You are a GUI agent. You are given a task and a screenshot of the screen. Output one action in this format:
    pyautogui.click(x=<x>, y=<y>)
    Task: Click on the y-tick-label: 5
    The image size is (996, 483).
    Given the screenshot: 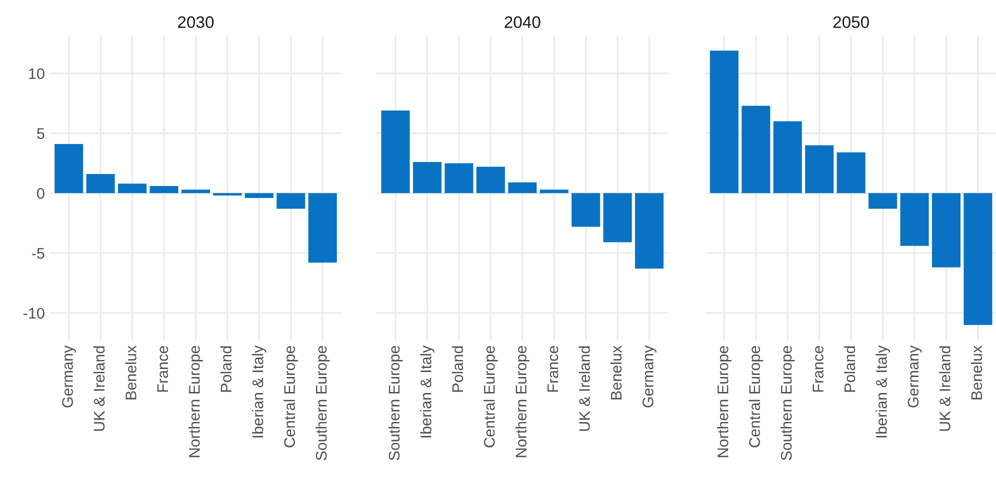 What is the action you would take?
    pyautogui.click(x=40, y=133)
    